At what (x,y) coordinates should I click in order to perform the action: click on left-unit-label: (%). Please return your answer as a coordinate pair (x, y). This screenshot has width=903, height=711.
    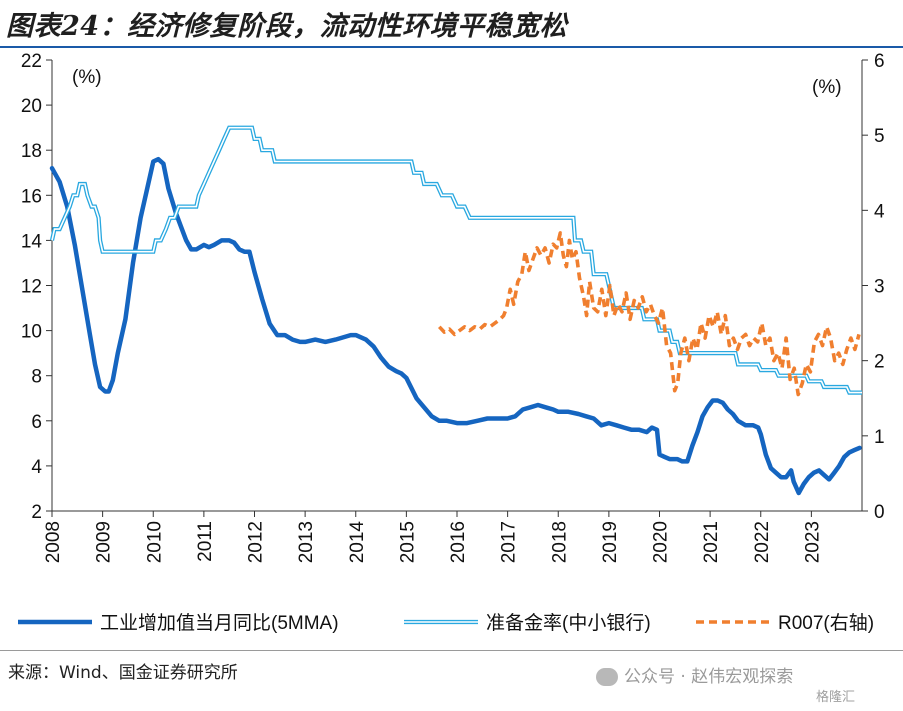
    Looking at the image, I should click on (87, 77).